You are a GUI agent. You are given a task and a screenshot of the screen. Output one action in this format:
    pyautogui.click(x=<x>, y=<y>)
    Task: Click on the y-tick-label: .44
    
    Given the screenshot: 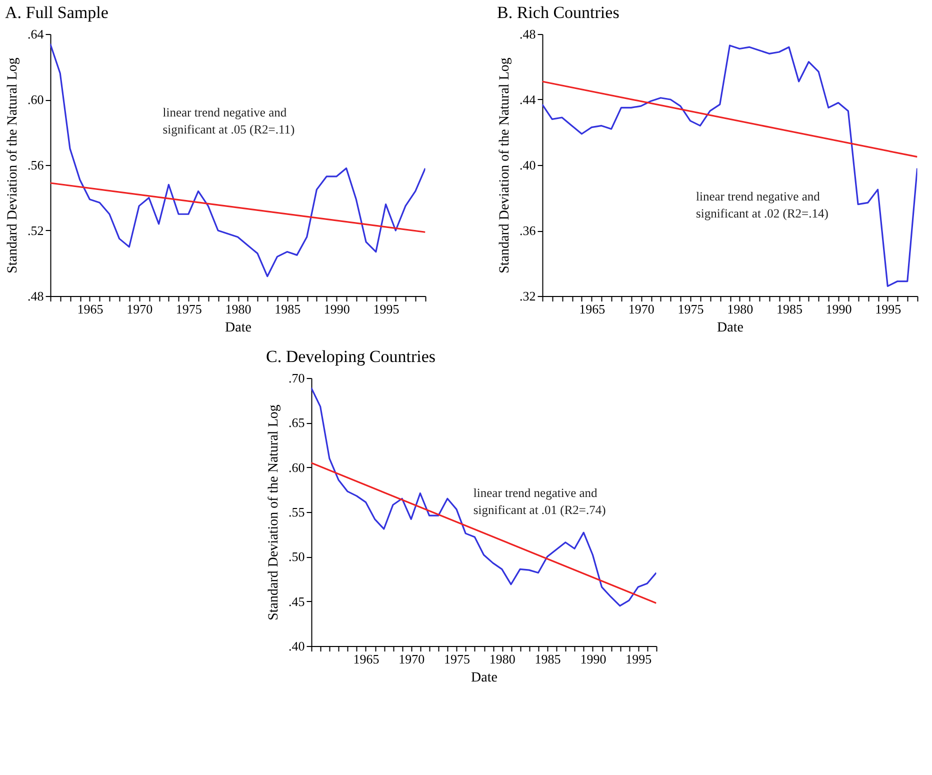 What is the action you would take?
    pyautogui.click(x=528, y=99)
    